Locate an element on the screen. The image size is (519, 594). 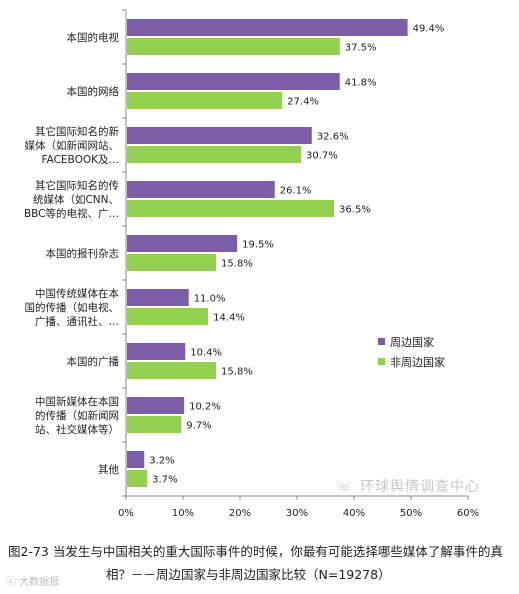
value-label: 30.7% is located at coordinates (322, 156).